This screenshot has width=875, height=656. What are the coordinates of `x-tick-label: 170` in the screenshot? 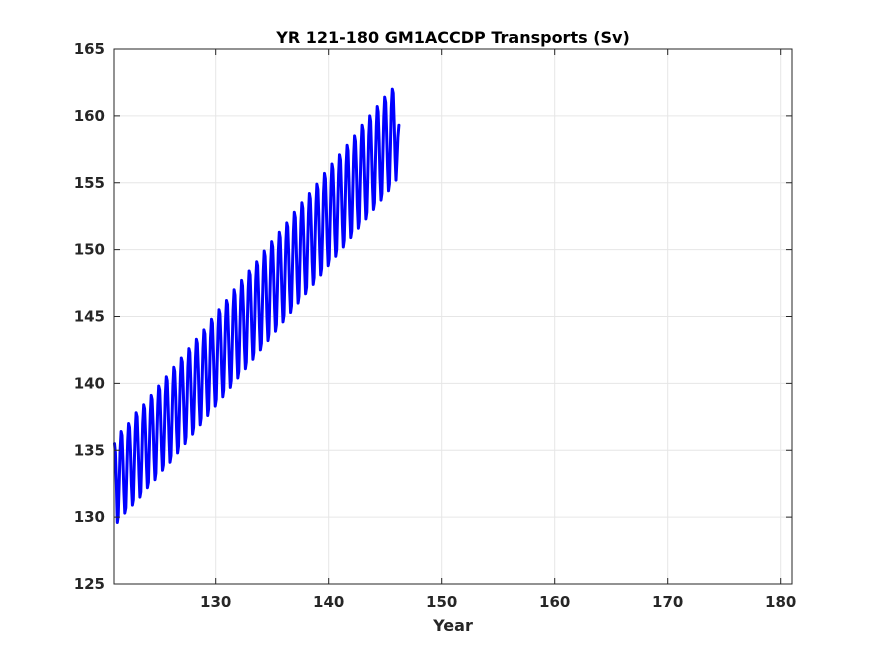 It's located at (667, 602).